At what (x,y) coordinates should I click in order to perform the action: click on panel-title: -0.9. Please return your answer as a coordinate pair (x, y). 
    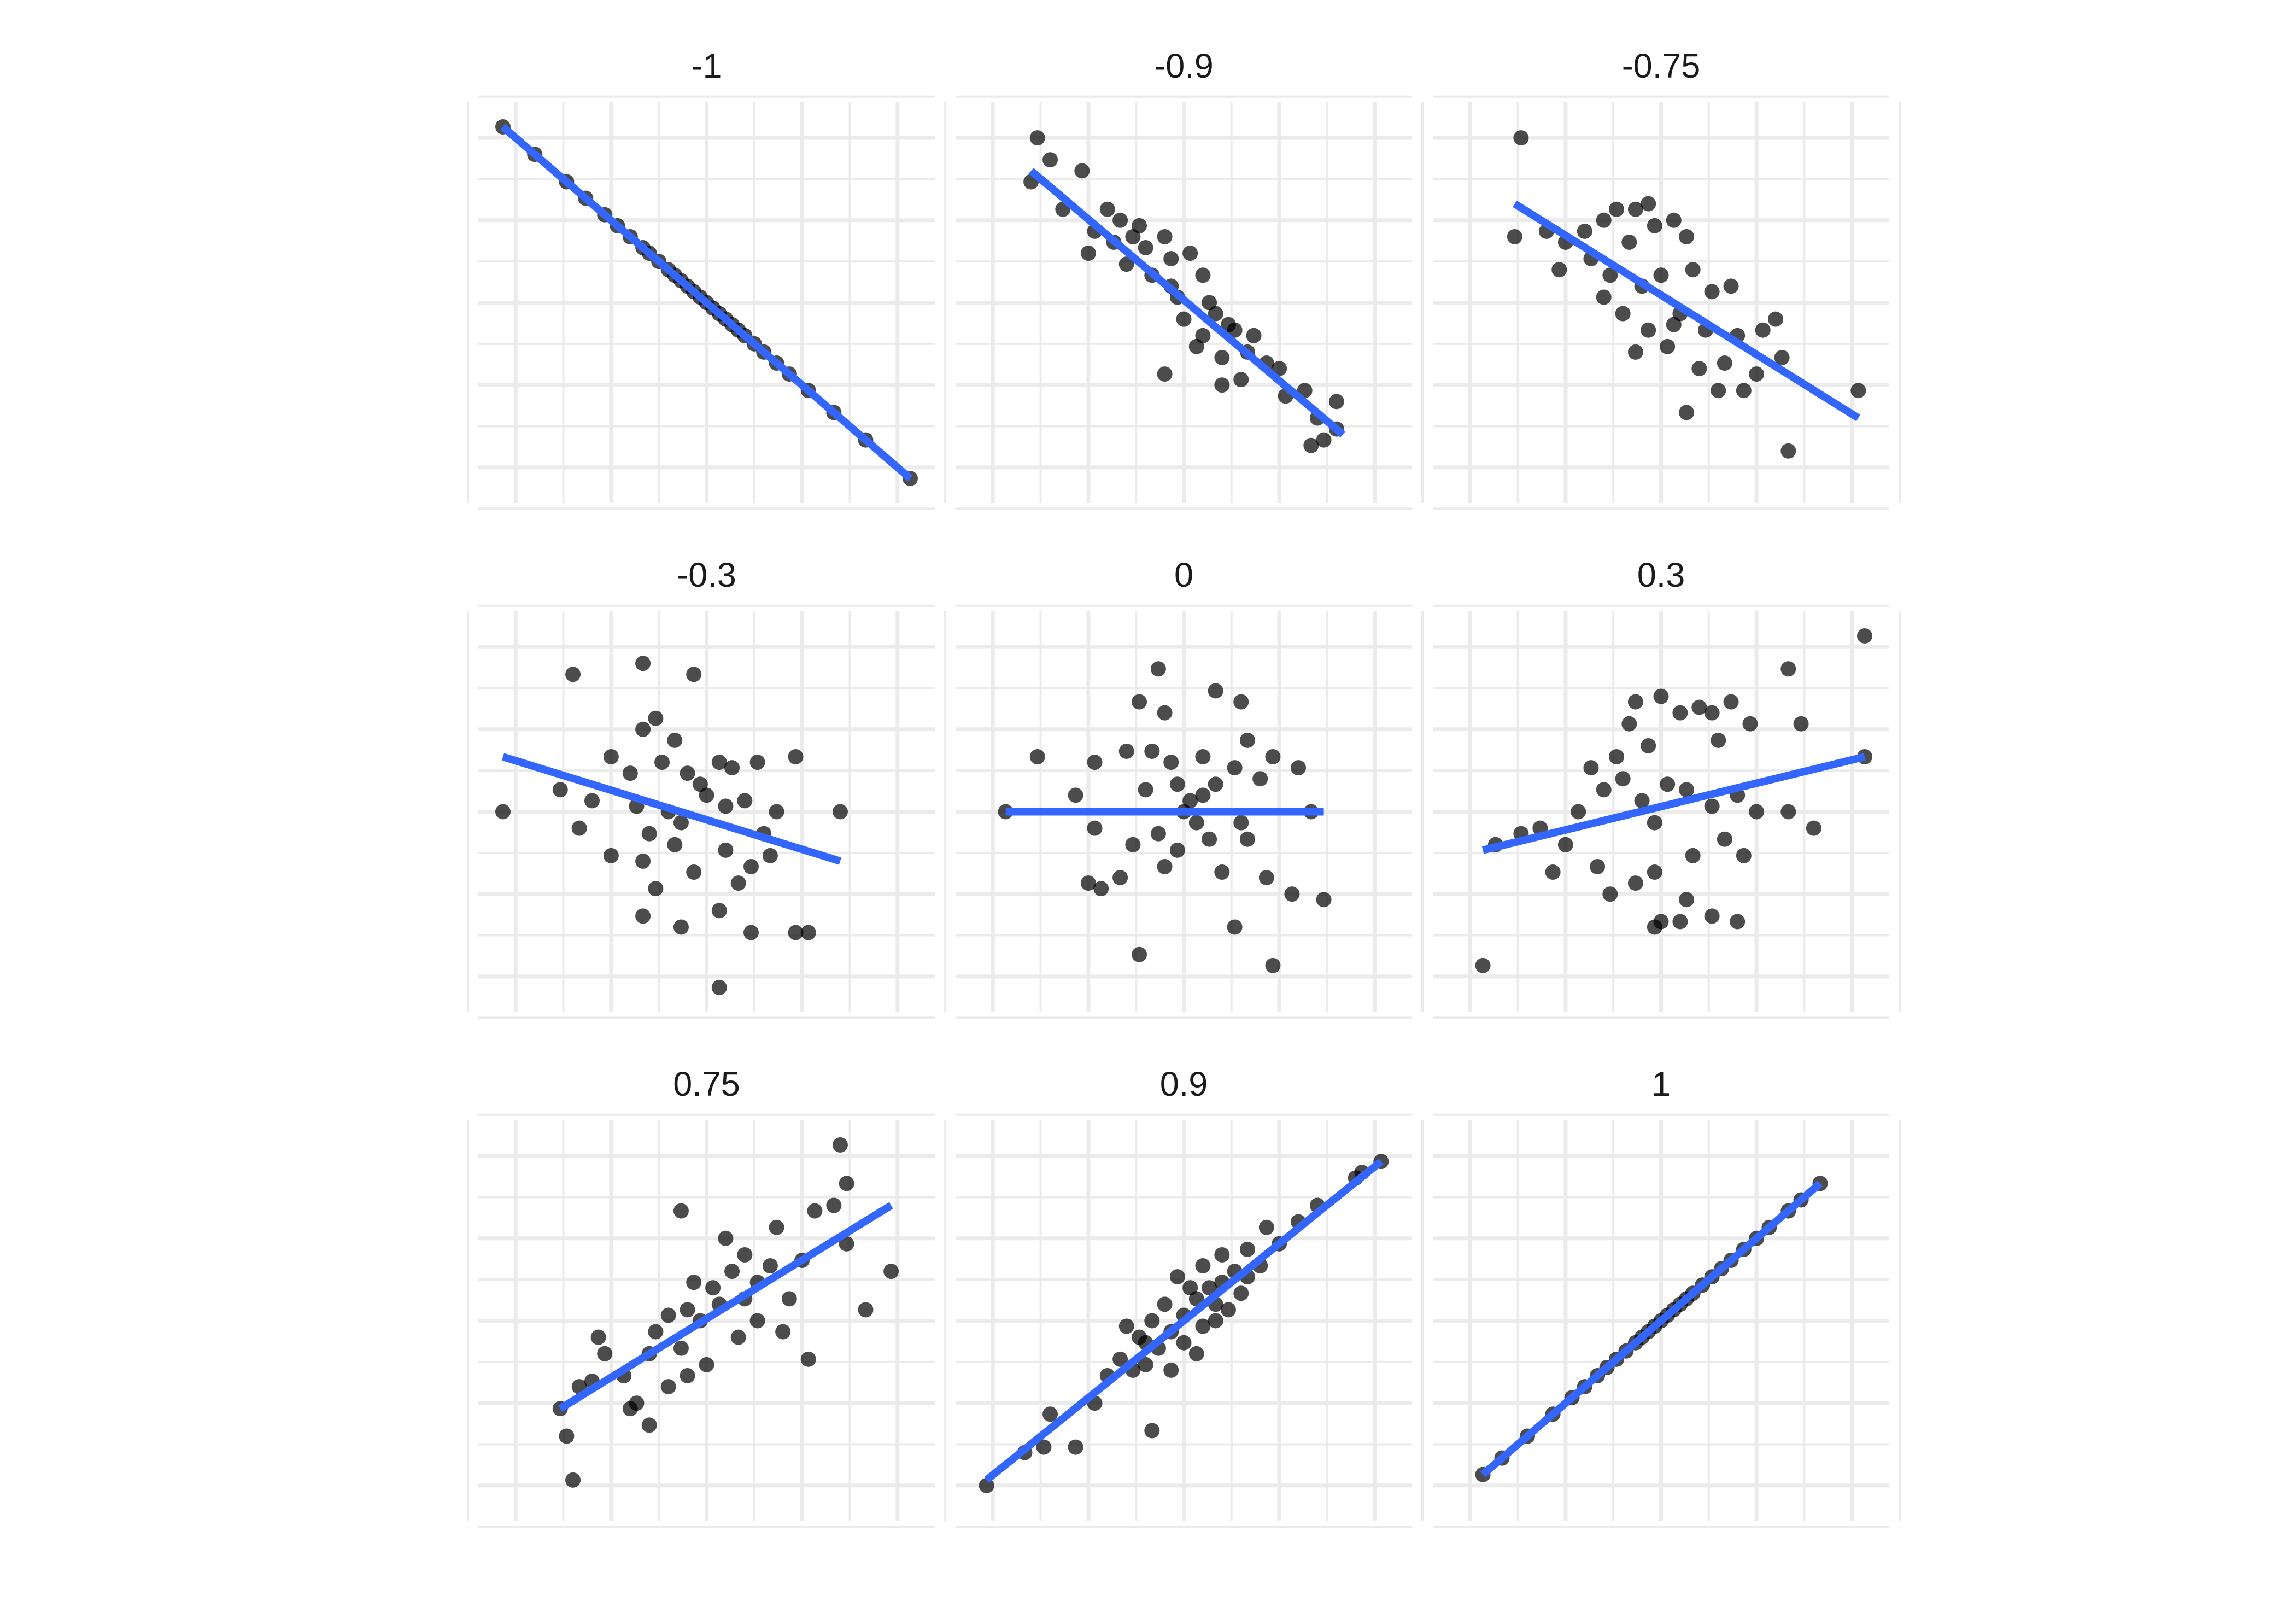
    Looking at the image, I should click on (1184, 66).